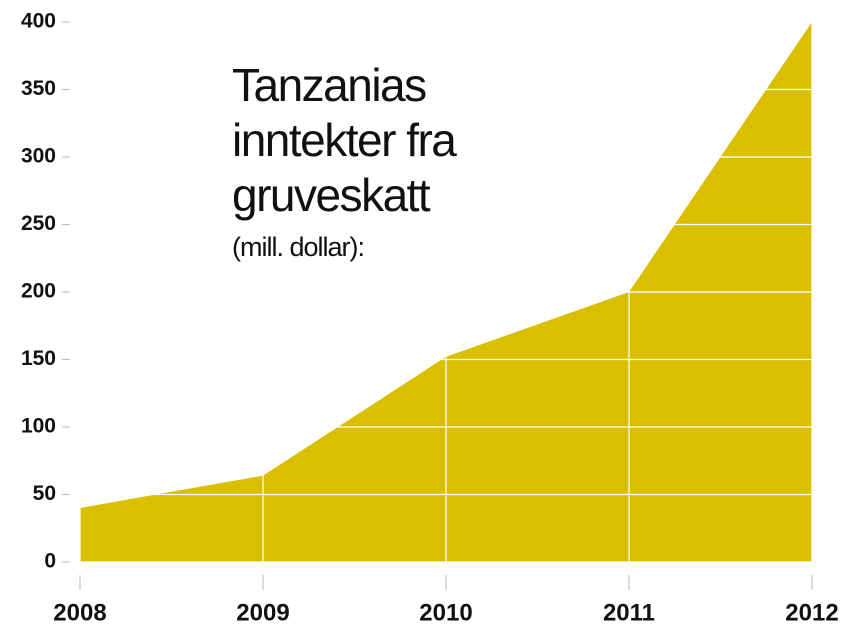 The image size is (849, 634). Describe the element at coordinates (38, 358) in the screenshot. I see `y-tick-label: 150` at that location.